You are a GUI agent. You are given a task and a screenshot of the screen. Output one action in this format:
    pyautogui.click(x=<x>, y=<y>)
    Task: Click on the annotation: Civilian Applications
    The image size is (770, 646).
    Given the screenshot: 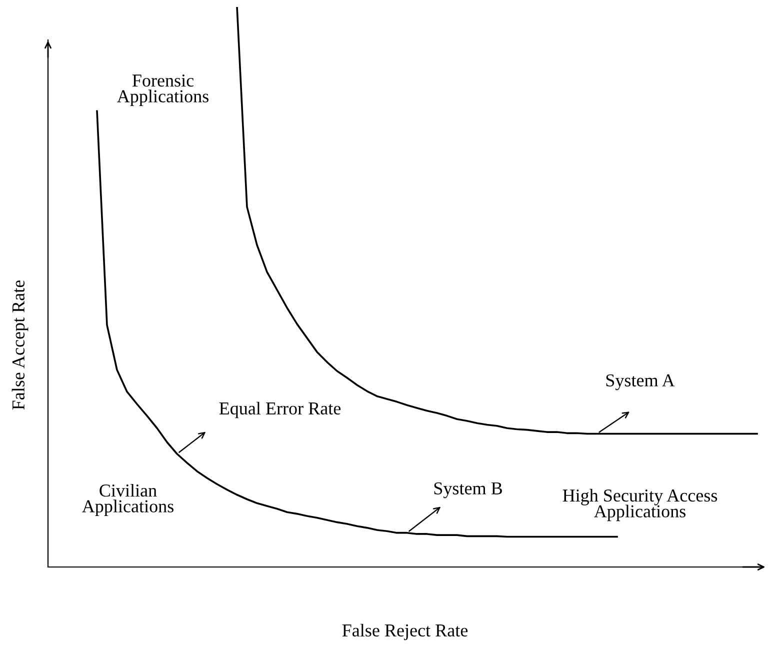 What is the action you would take?
    pyautogui.click(x=128, y=500)
    